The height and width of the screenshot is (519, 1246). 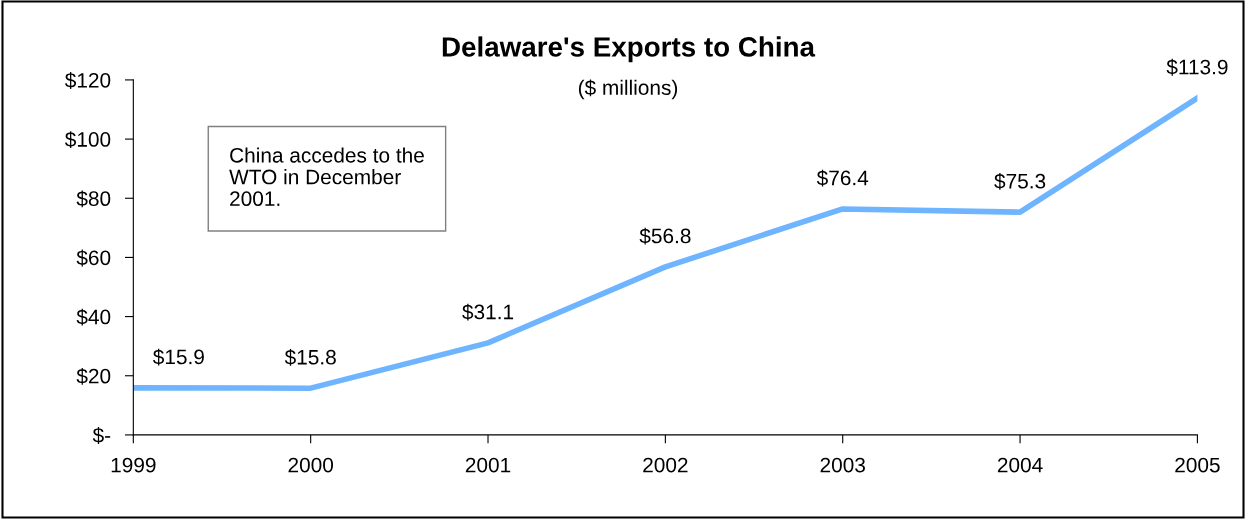 What do you see at coordinates (628, 89) in the screenshot?
I see `chart-subtitle: ($ millions)` at bounding box center [628, 89].